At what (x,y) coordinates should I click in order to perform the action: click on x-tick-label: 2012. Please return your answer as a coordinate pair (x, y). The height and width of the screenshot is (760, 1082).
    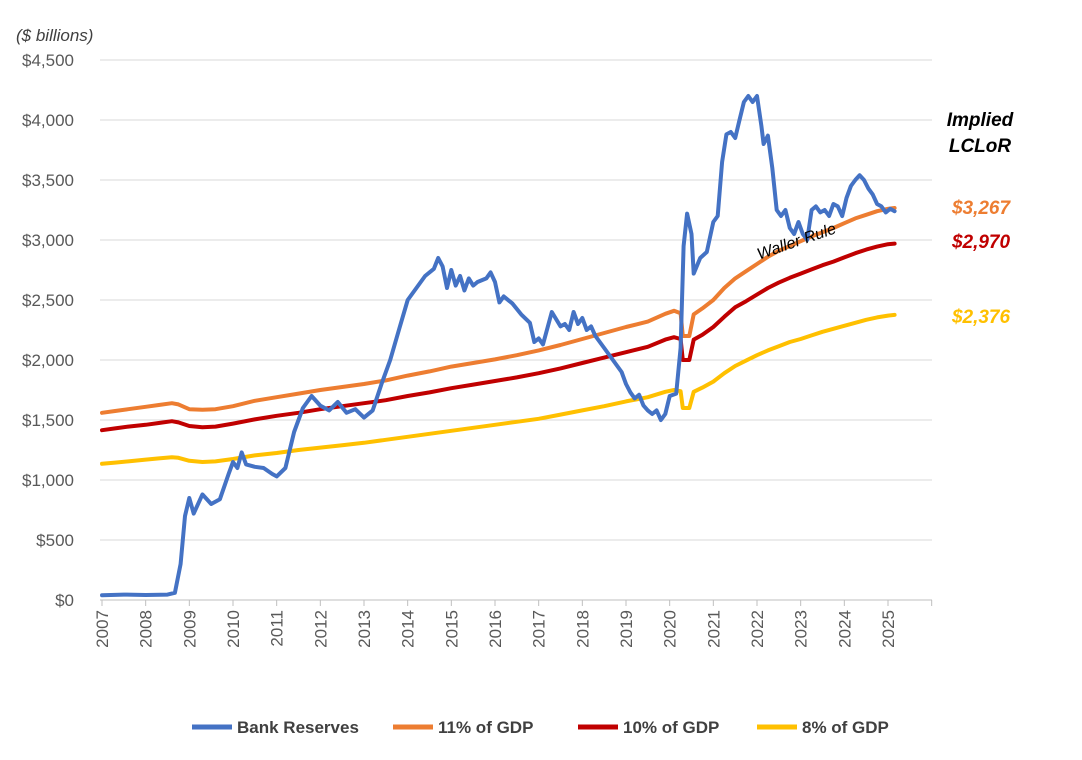
    Looking at the image, I should click on (320, 629).